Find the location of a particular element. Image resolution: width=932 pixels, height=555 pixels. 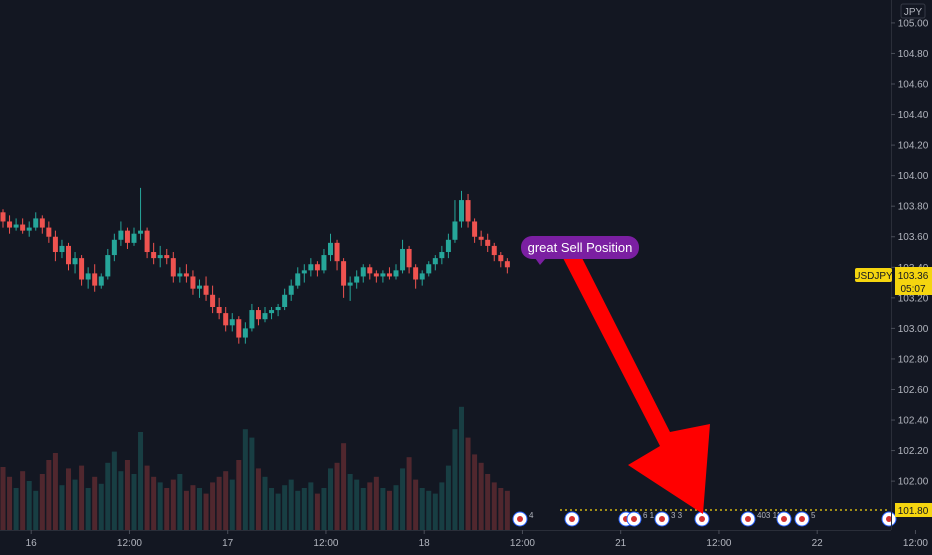

event-count: 5 is located at coordinates (813, 515).